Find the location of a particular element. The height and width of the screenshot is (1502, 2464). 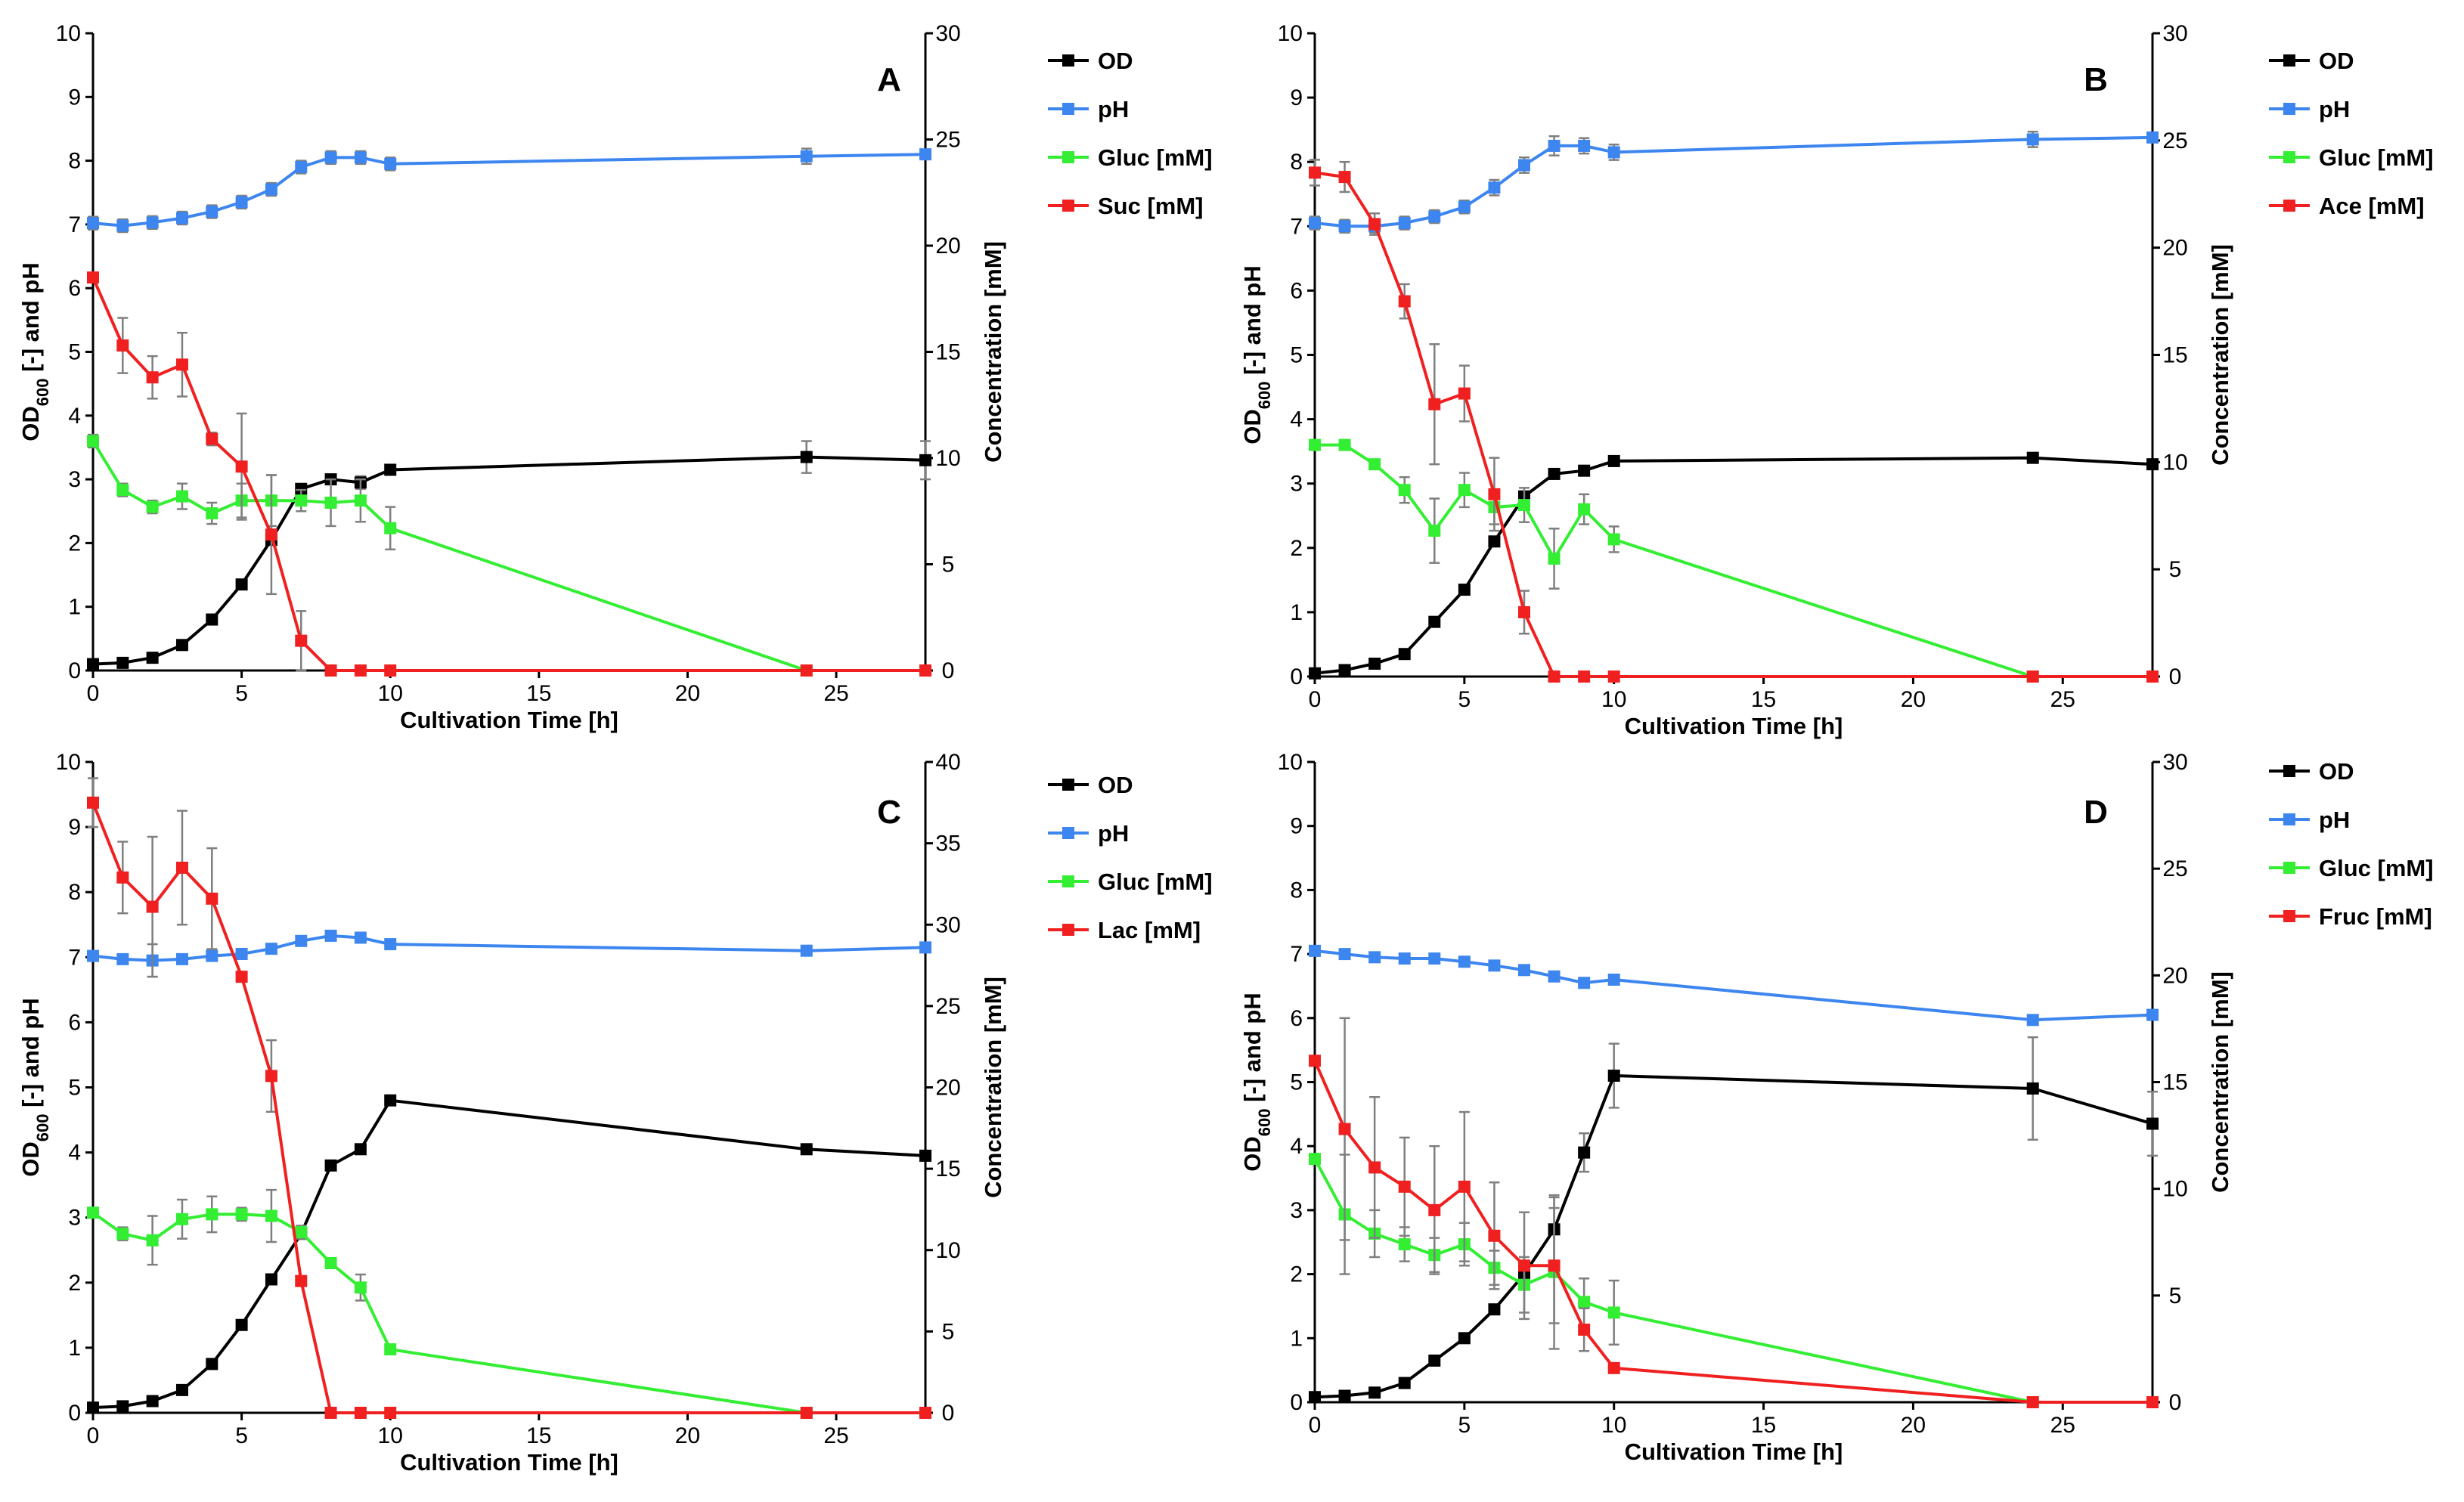

series-gluc is located at coordinates (1734, 1280).